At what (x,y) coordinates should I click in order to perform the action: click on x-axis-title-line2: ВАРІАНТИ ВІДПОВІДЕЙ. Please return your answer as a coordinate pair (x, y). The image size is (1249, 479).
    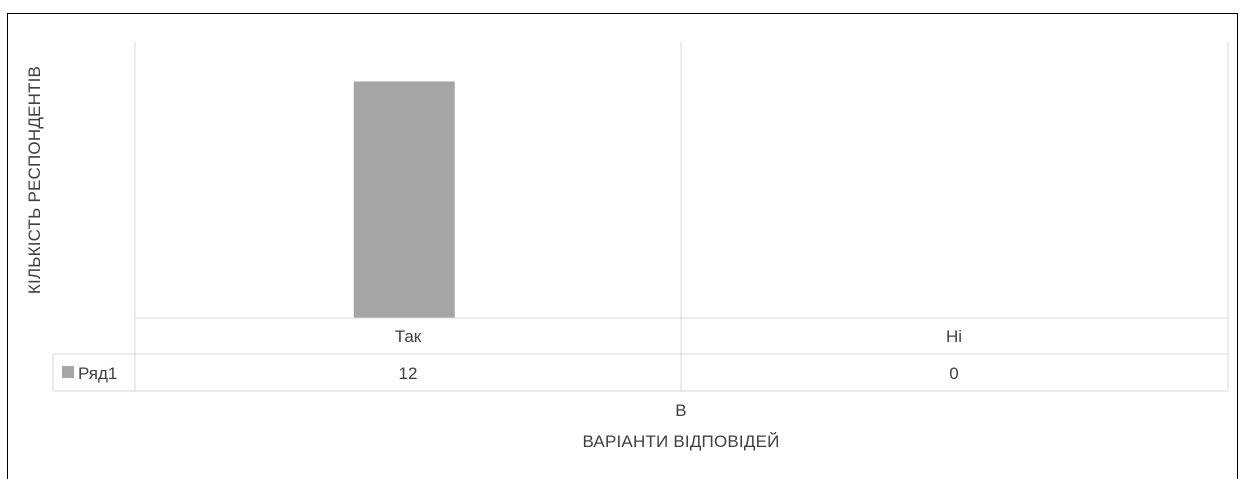
    Looking at the image, I should click on (680, 441).